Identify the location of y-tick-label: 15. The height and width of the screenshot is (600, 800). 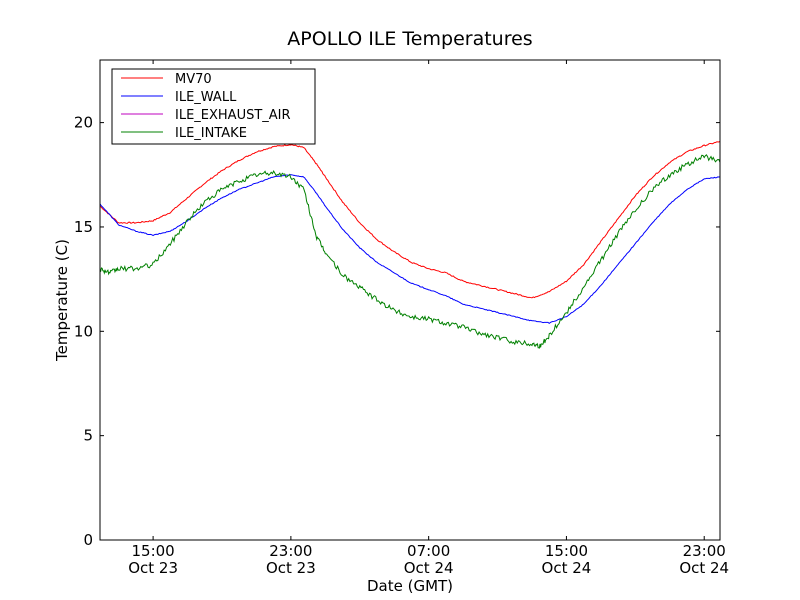
(83, 227).